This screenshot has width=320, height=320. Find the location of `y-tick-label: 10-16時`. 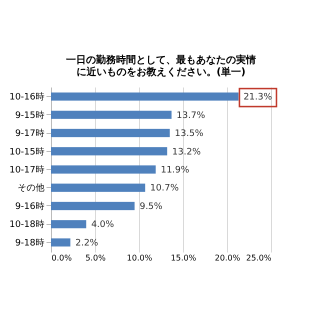

y-tick-label: 10-16時 is located at coordinates (26, 97).